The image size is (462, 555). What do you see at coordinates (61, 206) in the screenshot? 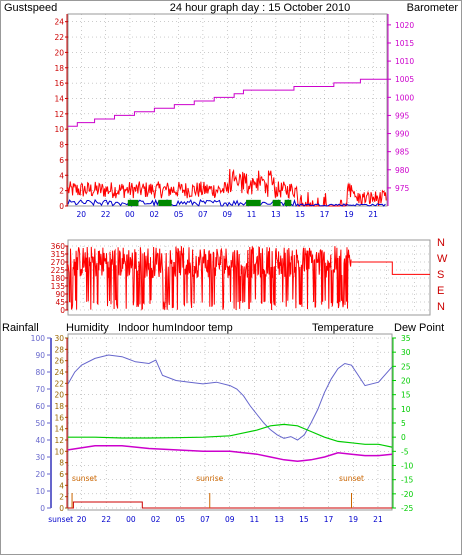
I see `gust-tick-label: 0` at bounding box center [61, 206].